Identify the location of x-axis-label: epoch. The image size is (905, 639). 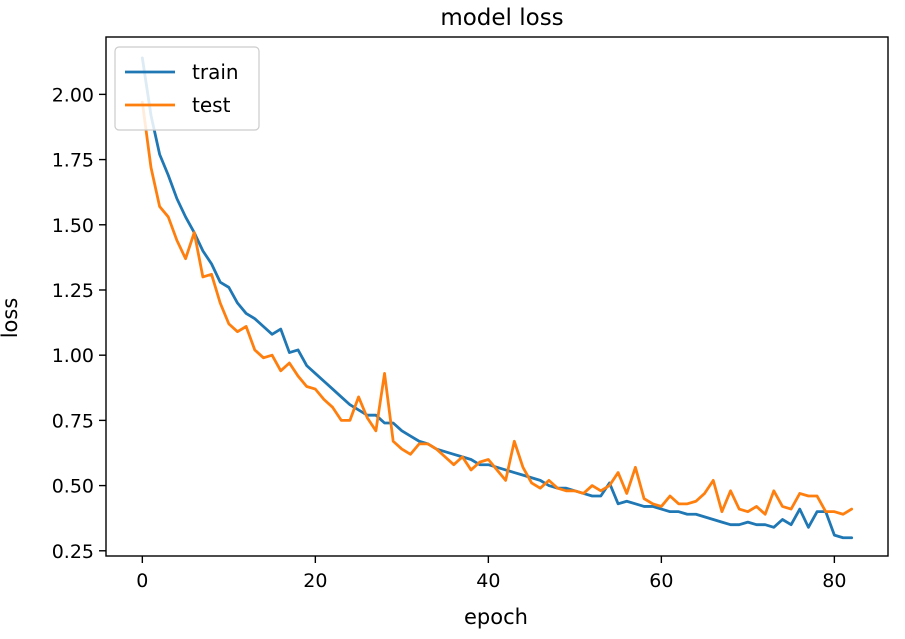
(496, 617).